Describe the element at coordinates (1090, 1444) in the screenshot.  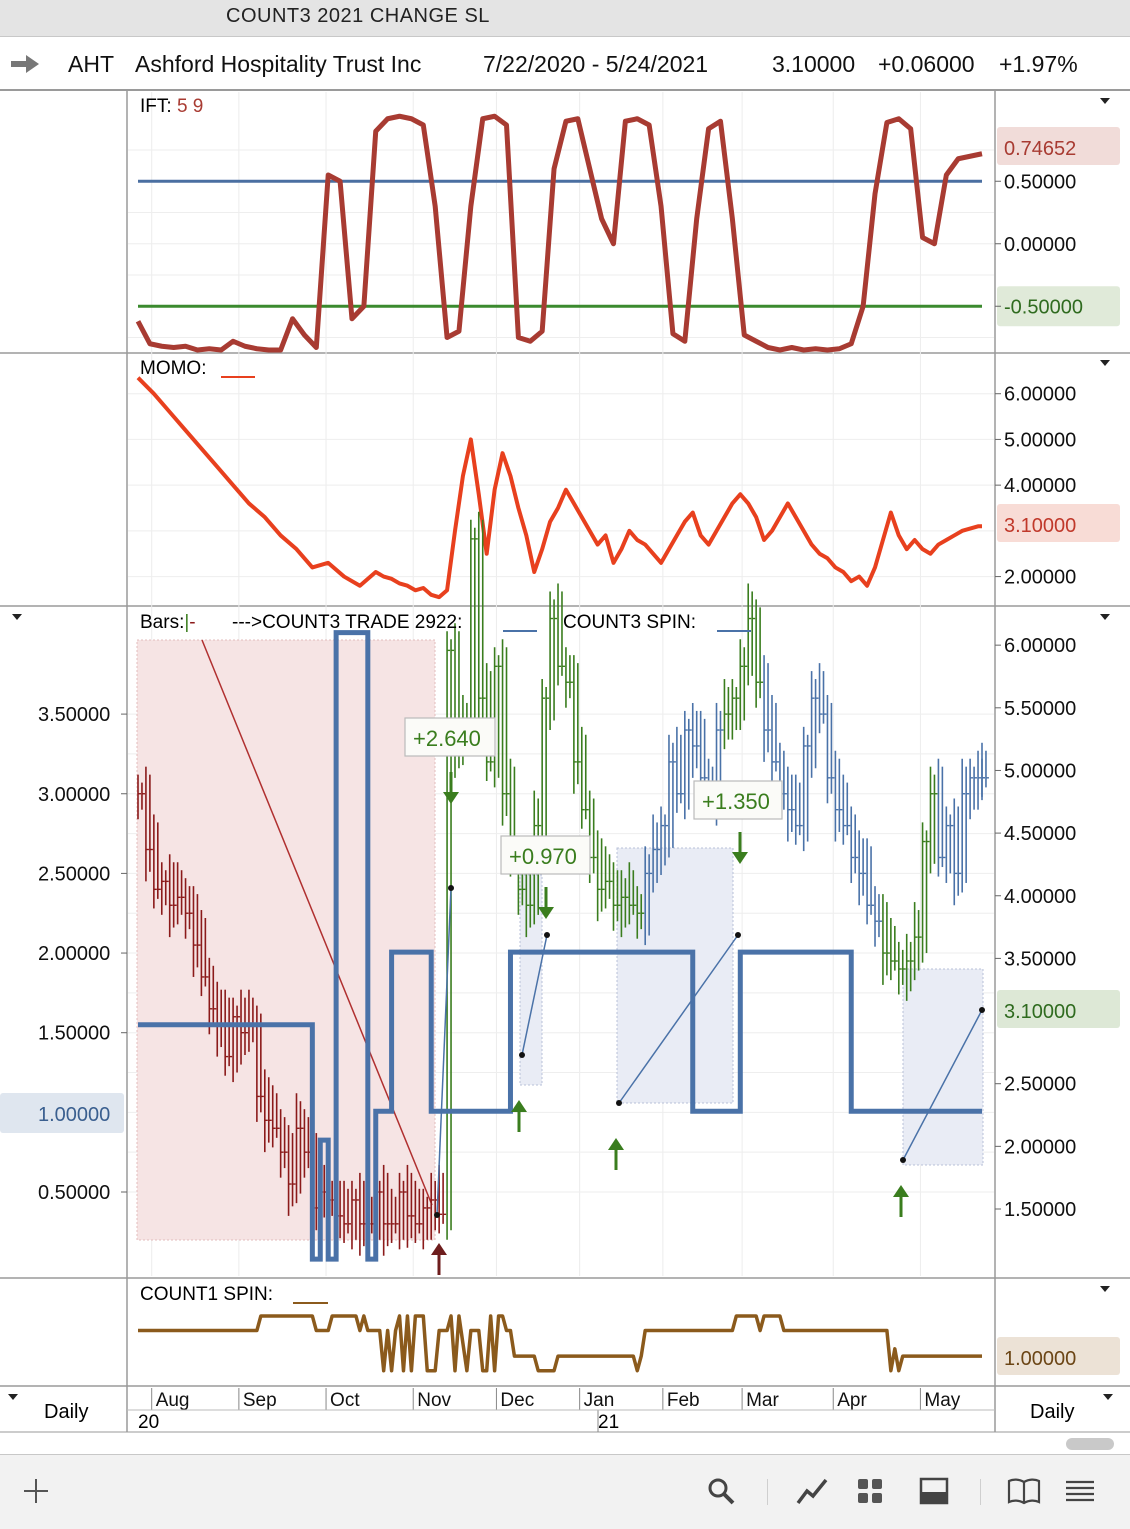
I see `horizontal-scrollbar-thumb` at that location.